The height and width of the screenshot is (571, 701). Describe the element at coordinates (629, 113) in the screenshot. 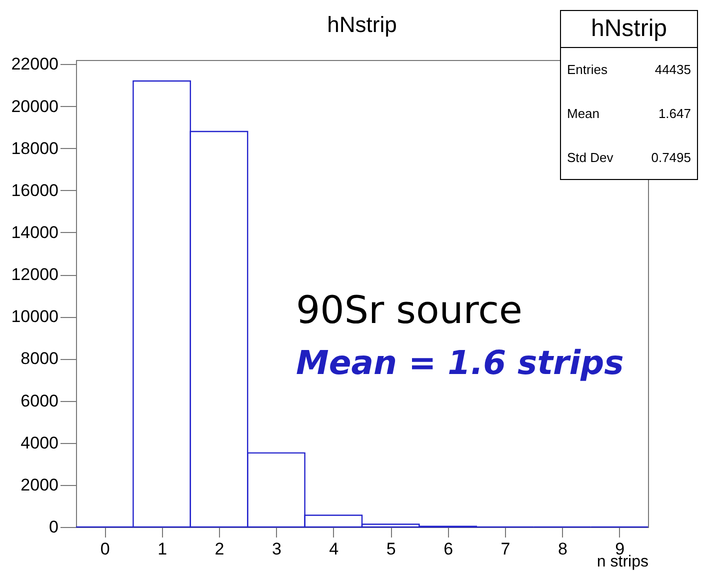

I see `text: Mean 1.647` at that location.